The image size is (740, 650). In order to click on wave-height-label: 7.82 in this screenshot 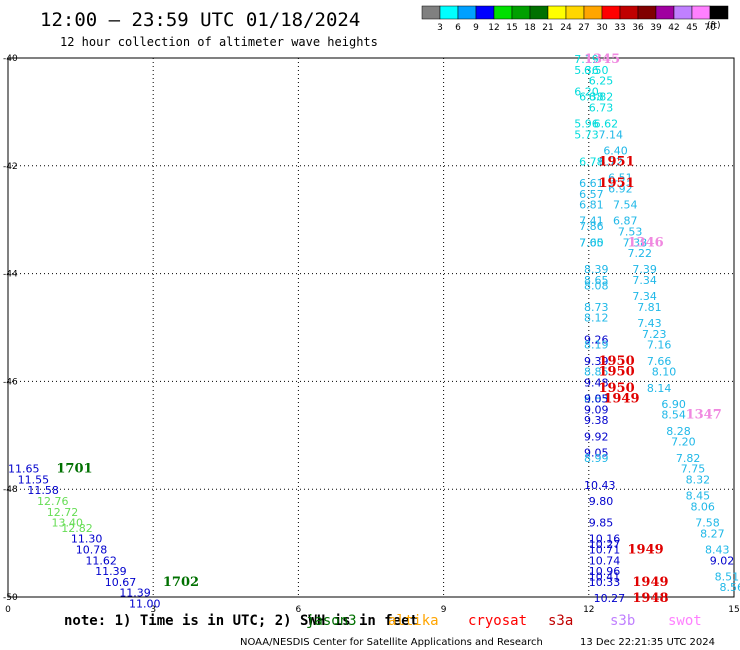, I will do `click(688, 458)`.